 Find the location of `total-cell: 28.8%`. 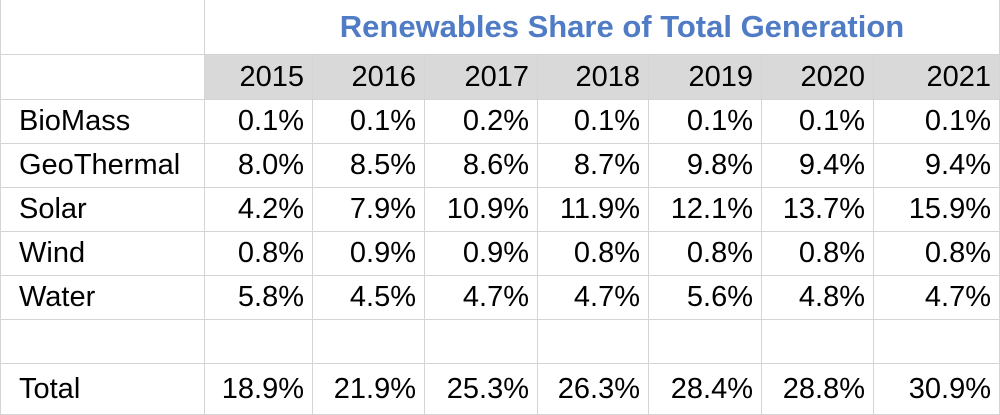

total-cell: 28.8% is located at coordinates (818, 389).